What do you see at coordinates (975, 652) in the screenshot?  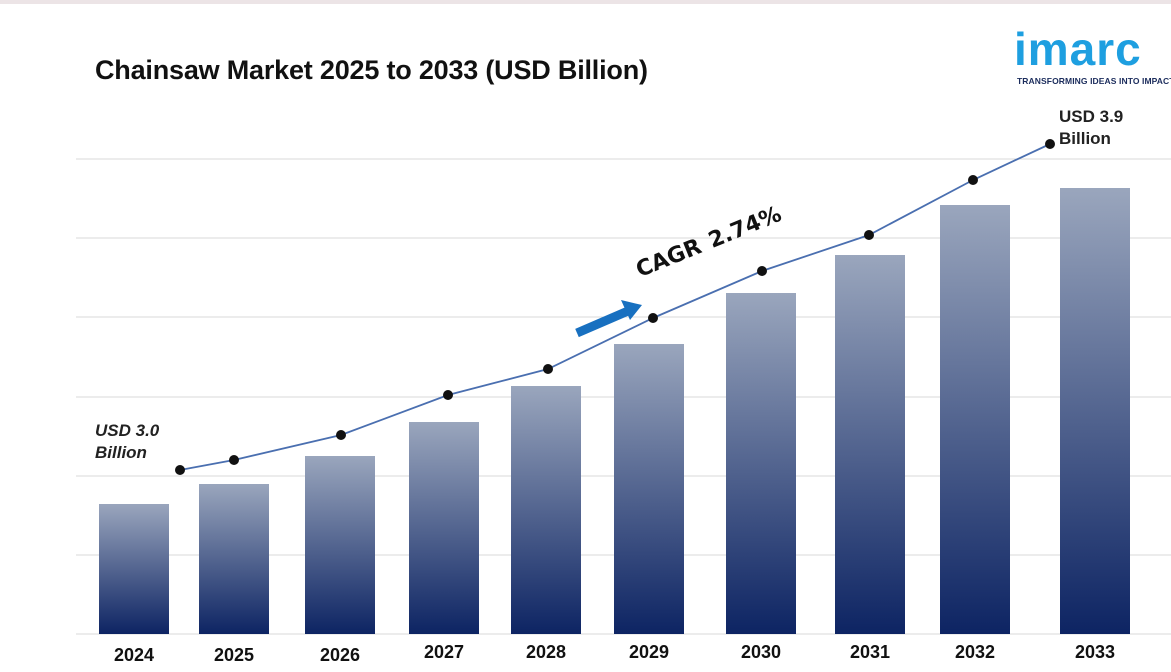 I see `x-tick-label-2032: 2032` at bounding box center [975, 652].